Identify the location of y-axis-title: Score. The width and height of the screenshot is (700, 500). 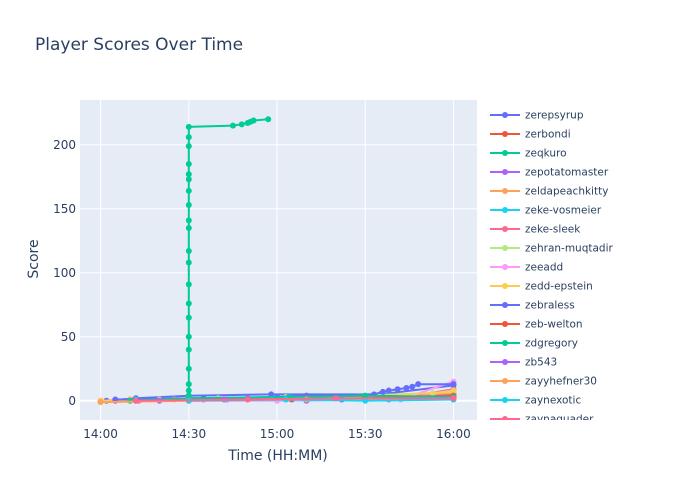
(34, 258).